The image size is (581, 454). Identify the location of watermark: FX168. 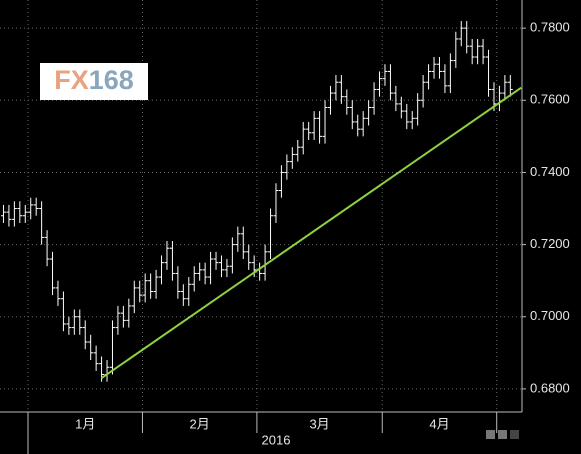
(94, 81).